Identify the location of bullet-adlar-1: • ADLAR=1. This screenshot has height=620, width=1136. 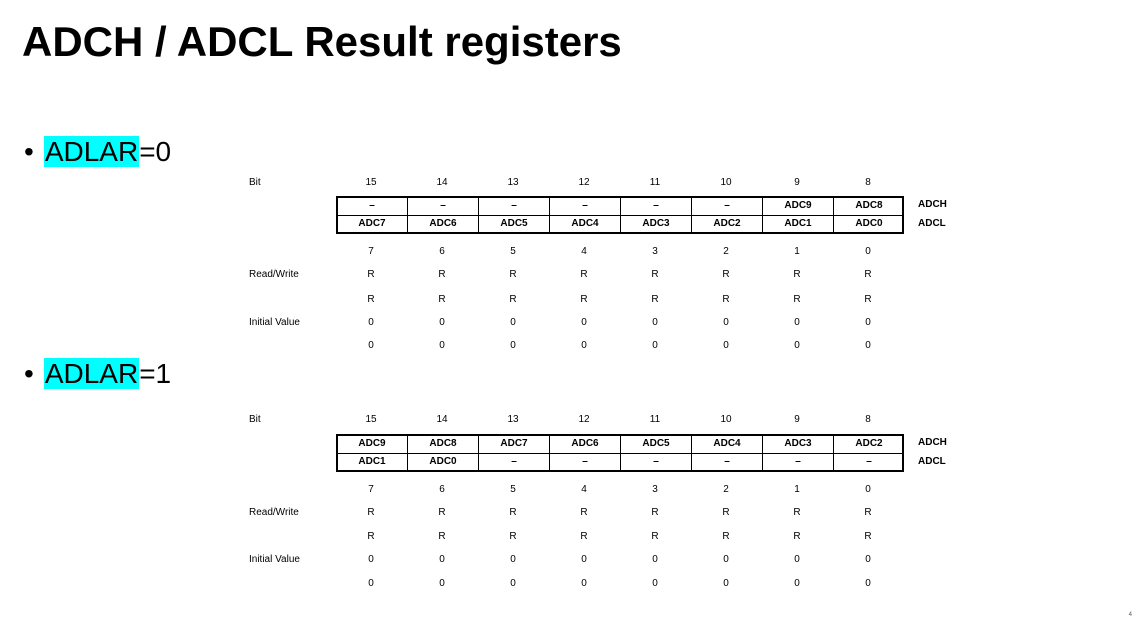
(97, 374).